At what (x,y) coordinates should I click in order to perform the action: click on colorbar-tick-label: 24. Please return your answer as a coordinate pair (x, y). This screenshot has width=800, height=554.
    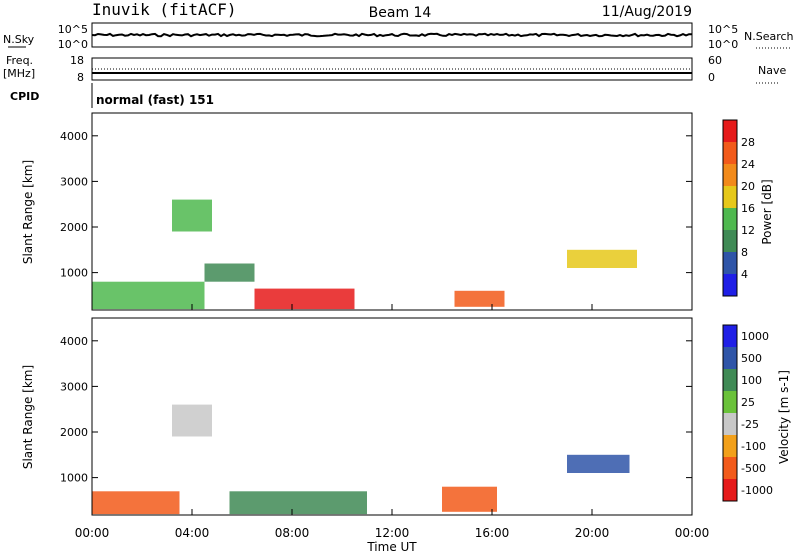
    Looking at the image, I should click on (748, 164).